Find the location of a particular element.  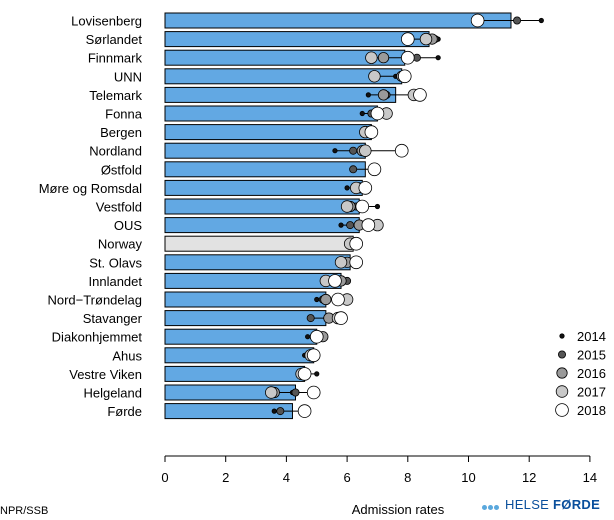

logo-prefix: HELSE is located at coordinates (529, 504).